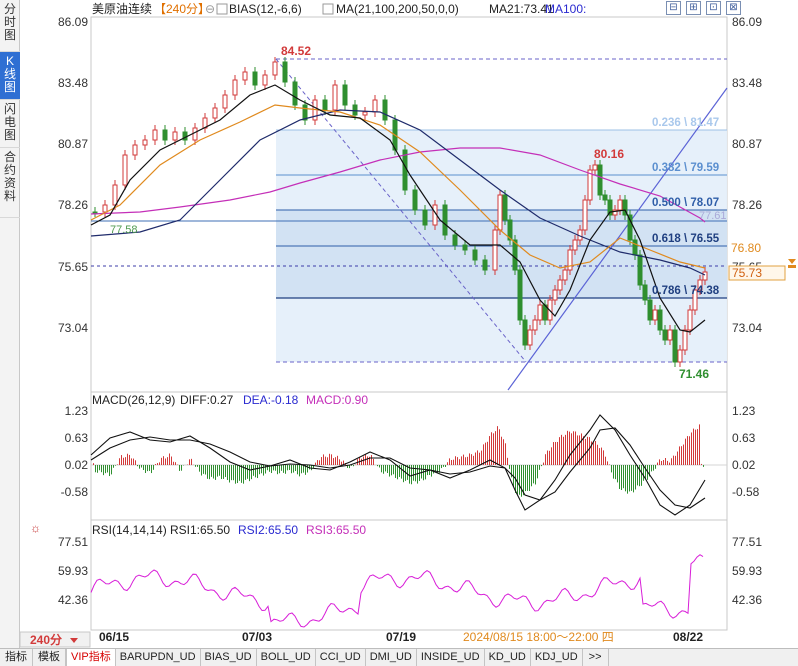 The height and width of the screenshot is (666, 798). Describe the element at coordinates (693, 8) in the screenshot. I see `expand-pane-icon: ⊞` at that location.